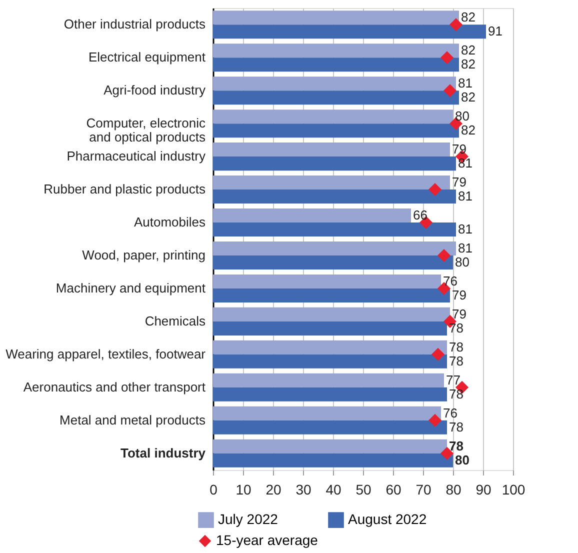 The height and width of the screenshot is (553, 578). What do you see at coordinates (364, 490) in the screenshot?
I see `x-tick-label: 50` at bounding box center [364, 490].